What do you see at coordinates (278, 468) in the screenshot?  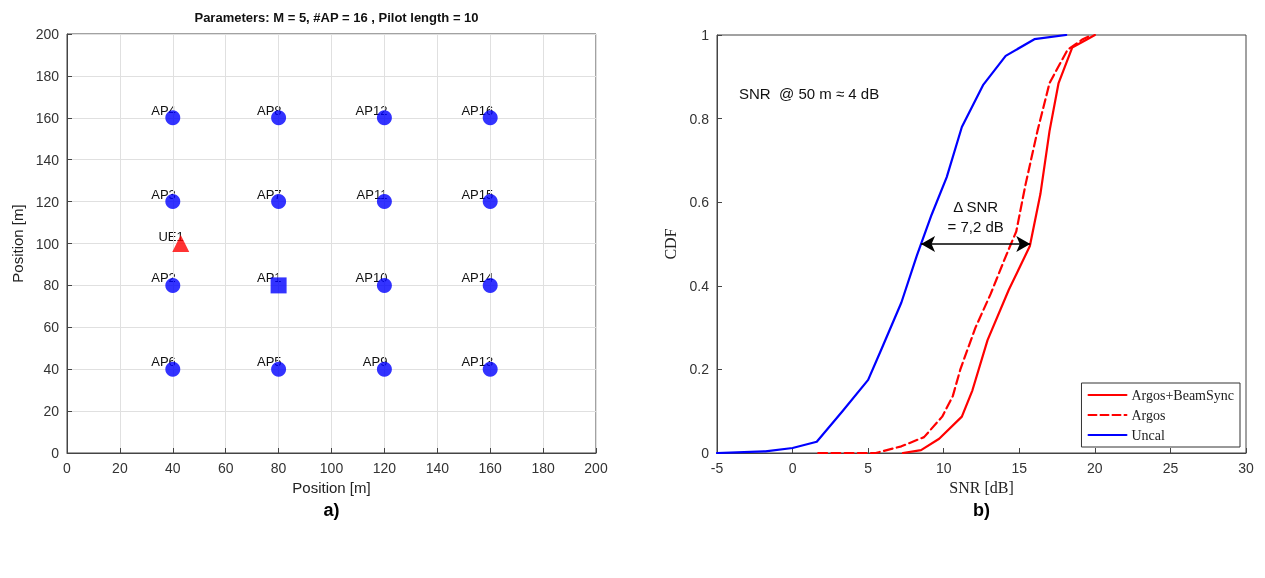 I see `x-tick-label: 80` at bounding box center [278, 468].